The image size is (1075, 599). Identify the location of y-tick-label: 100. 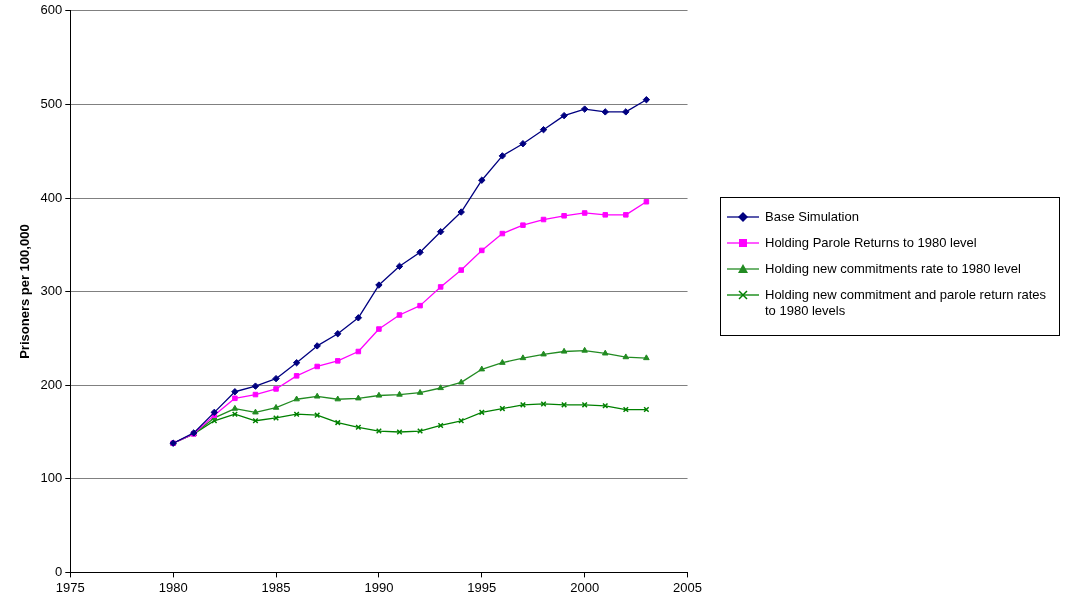
(51, 478).